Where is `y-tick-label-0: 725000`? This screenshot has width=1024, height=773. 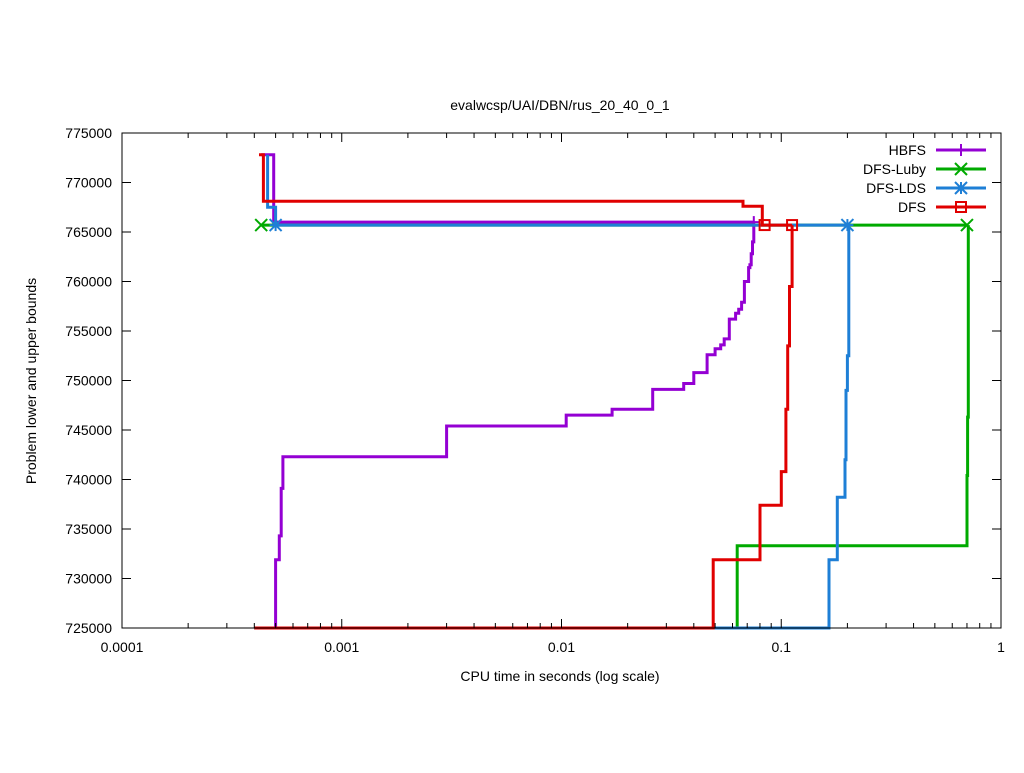
y-tick-label-0: 725000 is located at coordinates (88, 628).